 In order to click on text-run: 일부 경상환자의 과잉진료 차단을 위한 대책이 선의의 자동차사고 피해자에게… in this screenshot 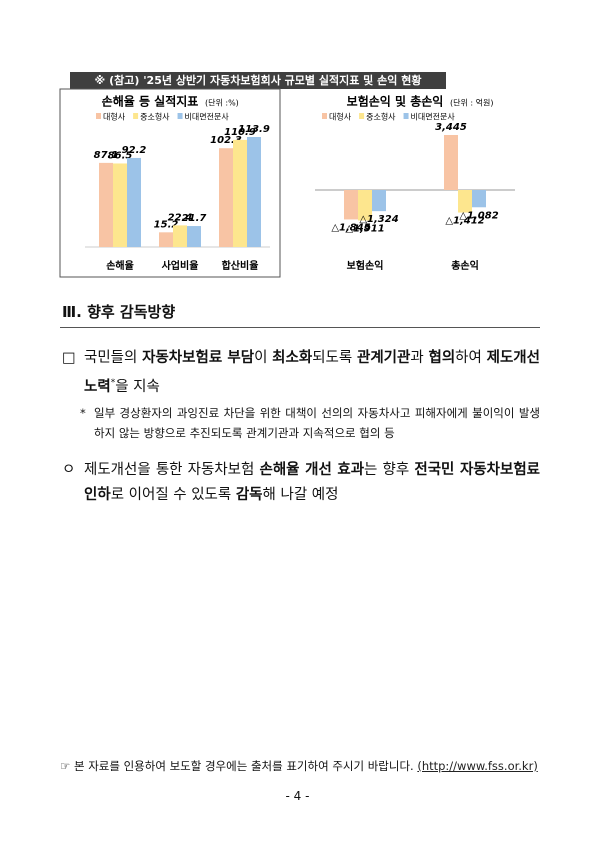, I will do `click(317, 423)`.